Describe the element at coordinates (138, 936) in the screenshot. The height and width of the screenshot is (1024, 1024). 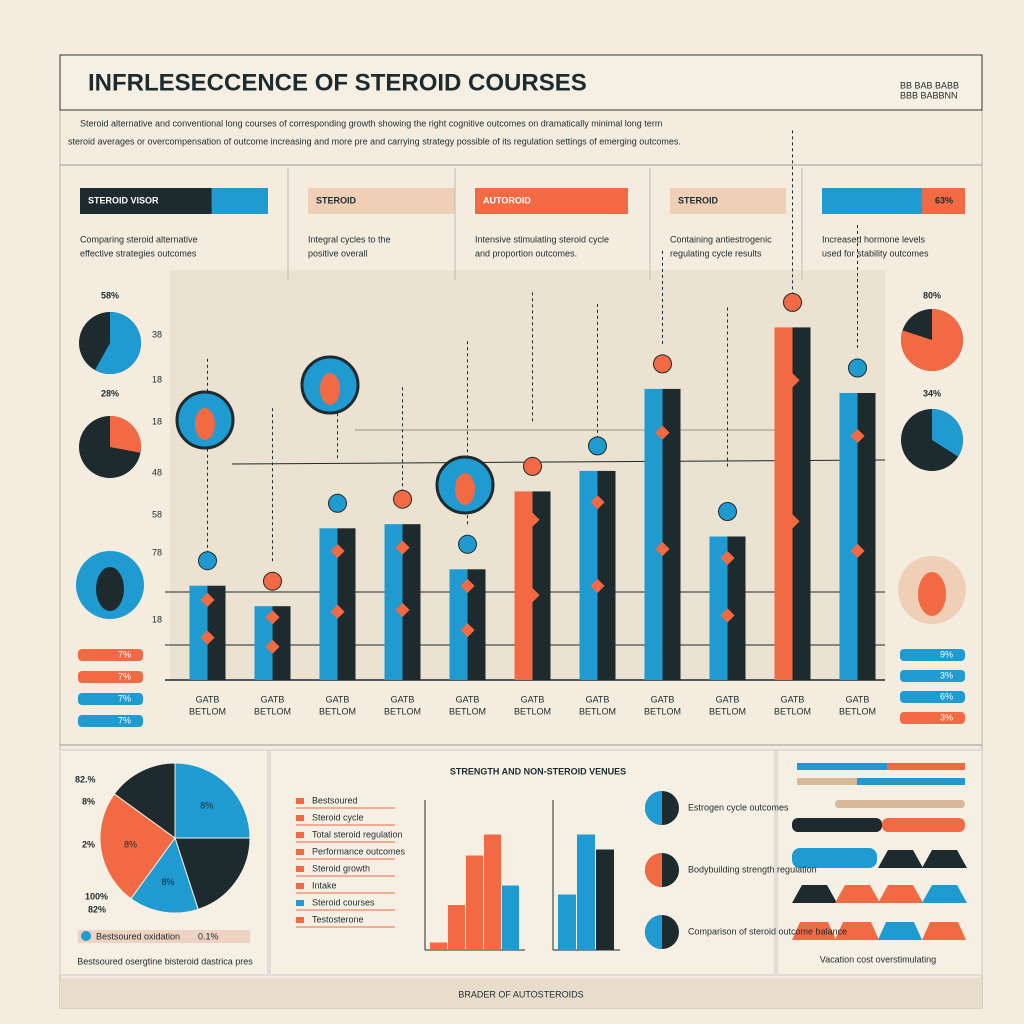
I see `badge-text: Bestsoured oxidation` at that location.